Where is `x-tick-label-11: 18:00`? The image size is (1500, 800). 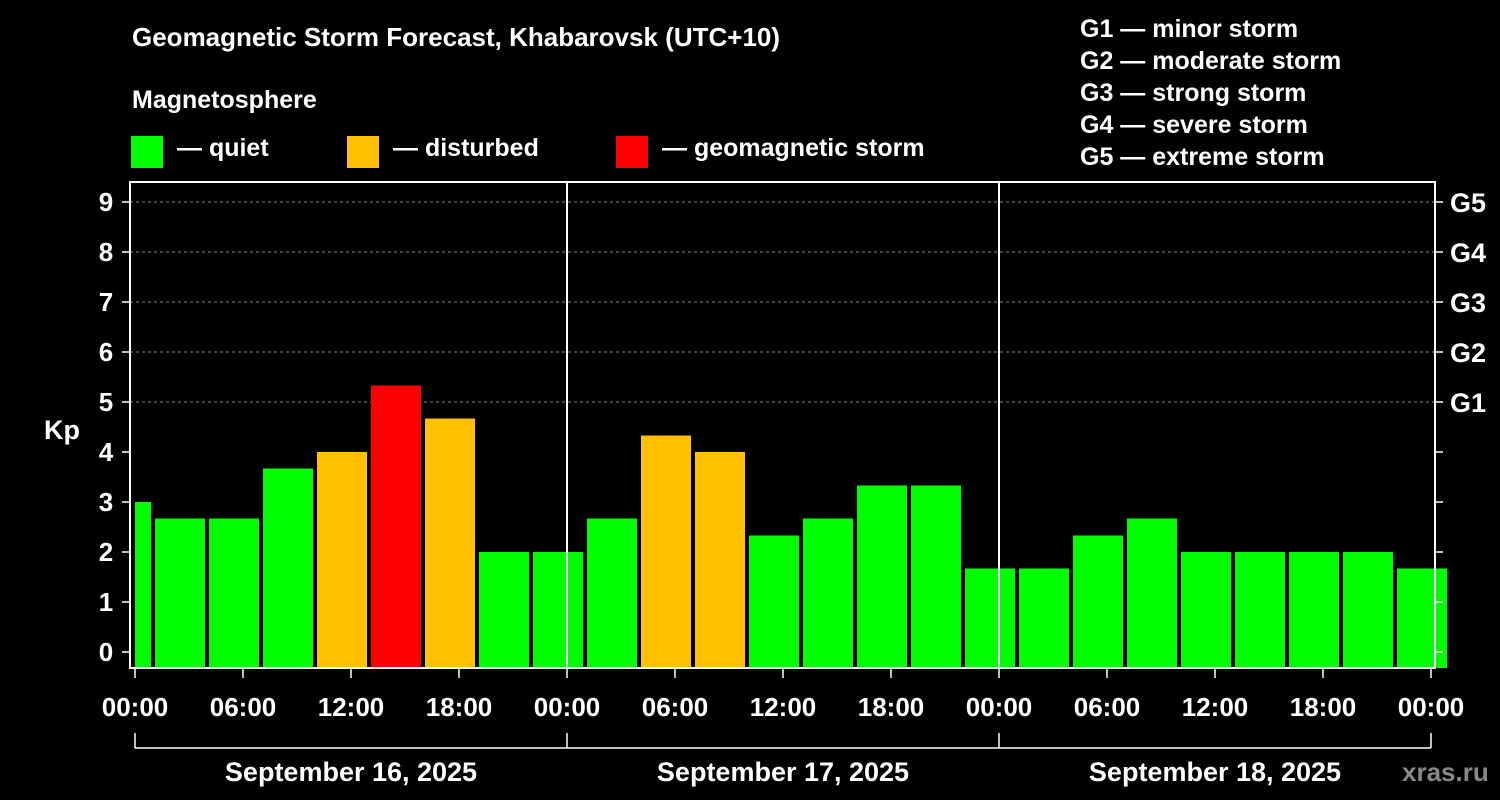 x-tick-label-11: 18:00 is located at coordinates (1323, 707).